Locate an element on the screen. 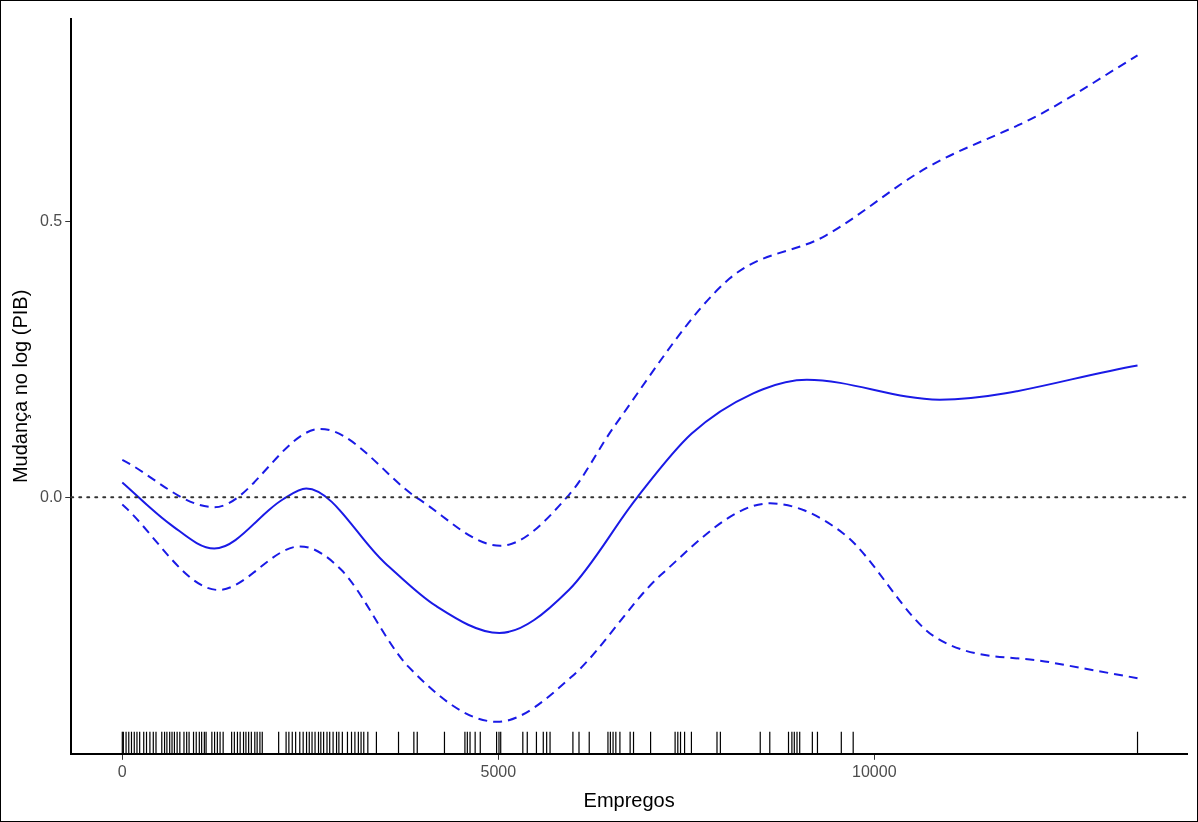  x-axis-title: Empregos is located at coordinates (629, 799).